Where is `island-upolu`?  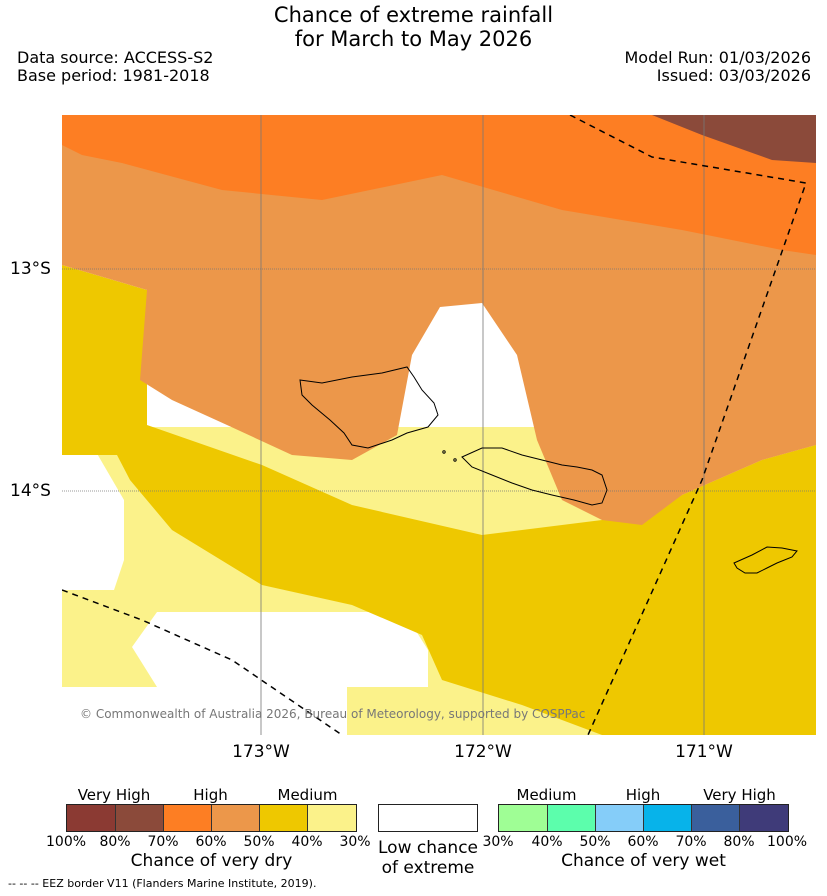 island-upolu is located at coordinates (534, 476).